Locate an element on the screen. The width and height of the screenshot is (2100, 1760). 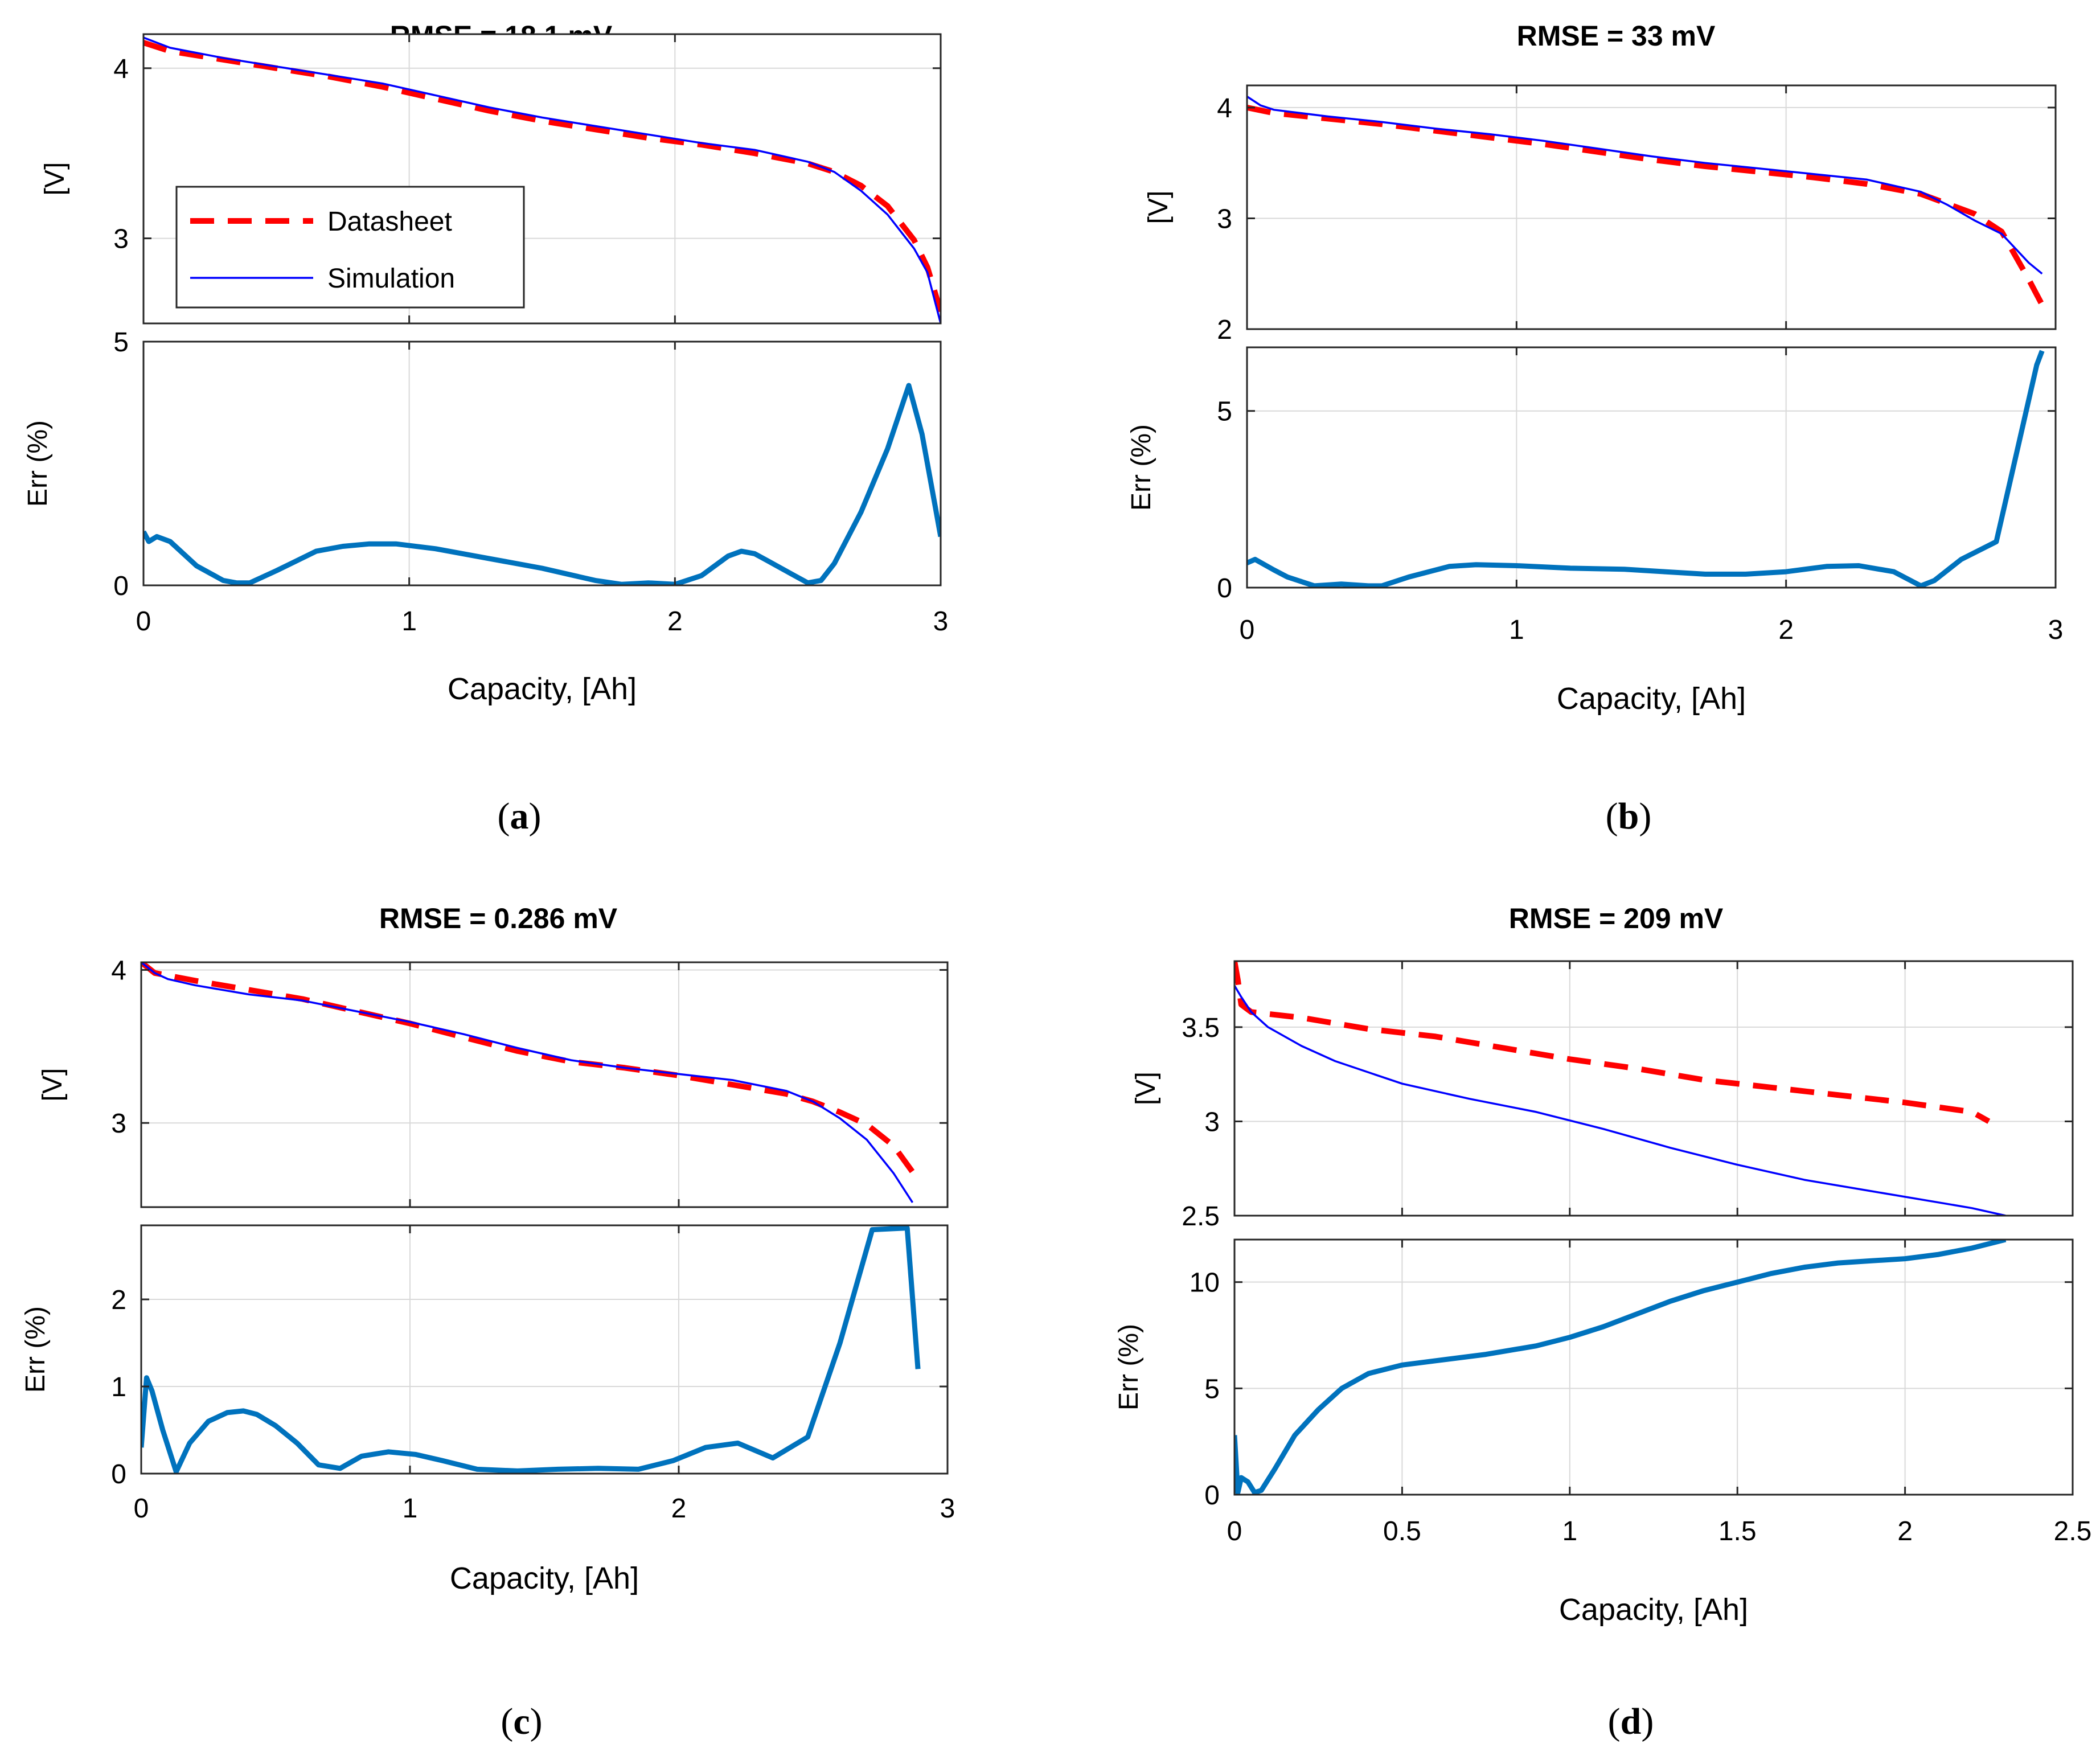
y-tick-label: 2.5 is located at coordinates (1201, 1217).